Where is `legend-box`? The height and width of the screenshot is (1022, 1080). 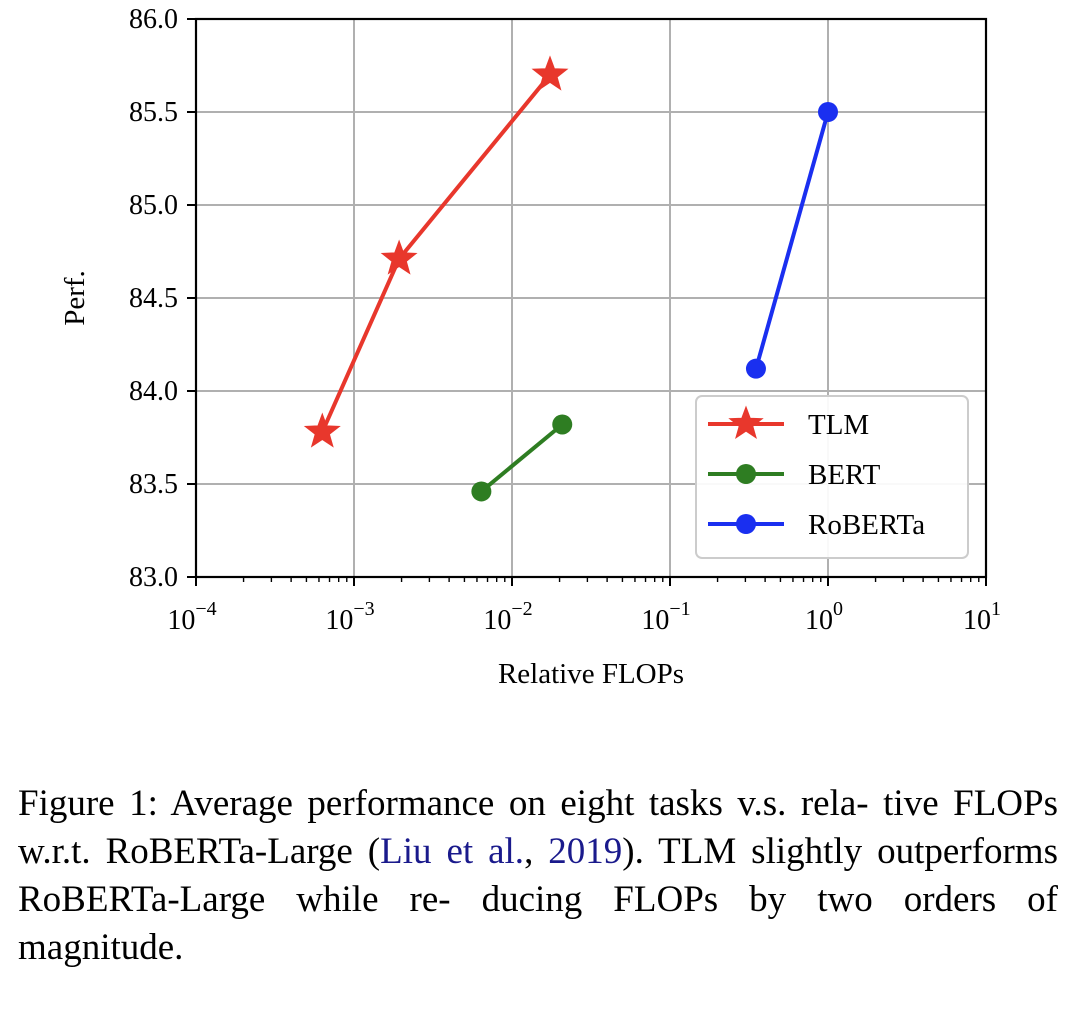 legend-box is located at coordinates (832, 477).